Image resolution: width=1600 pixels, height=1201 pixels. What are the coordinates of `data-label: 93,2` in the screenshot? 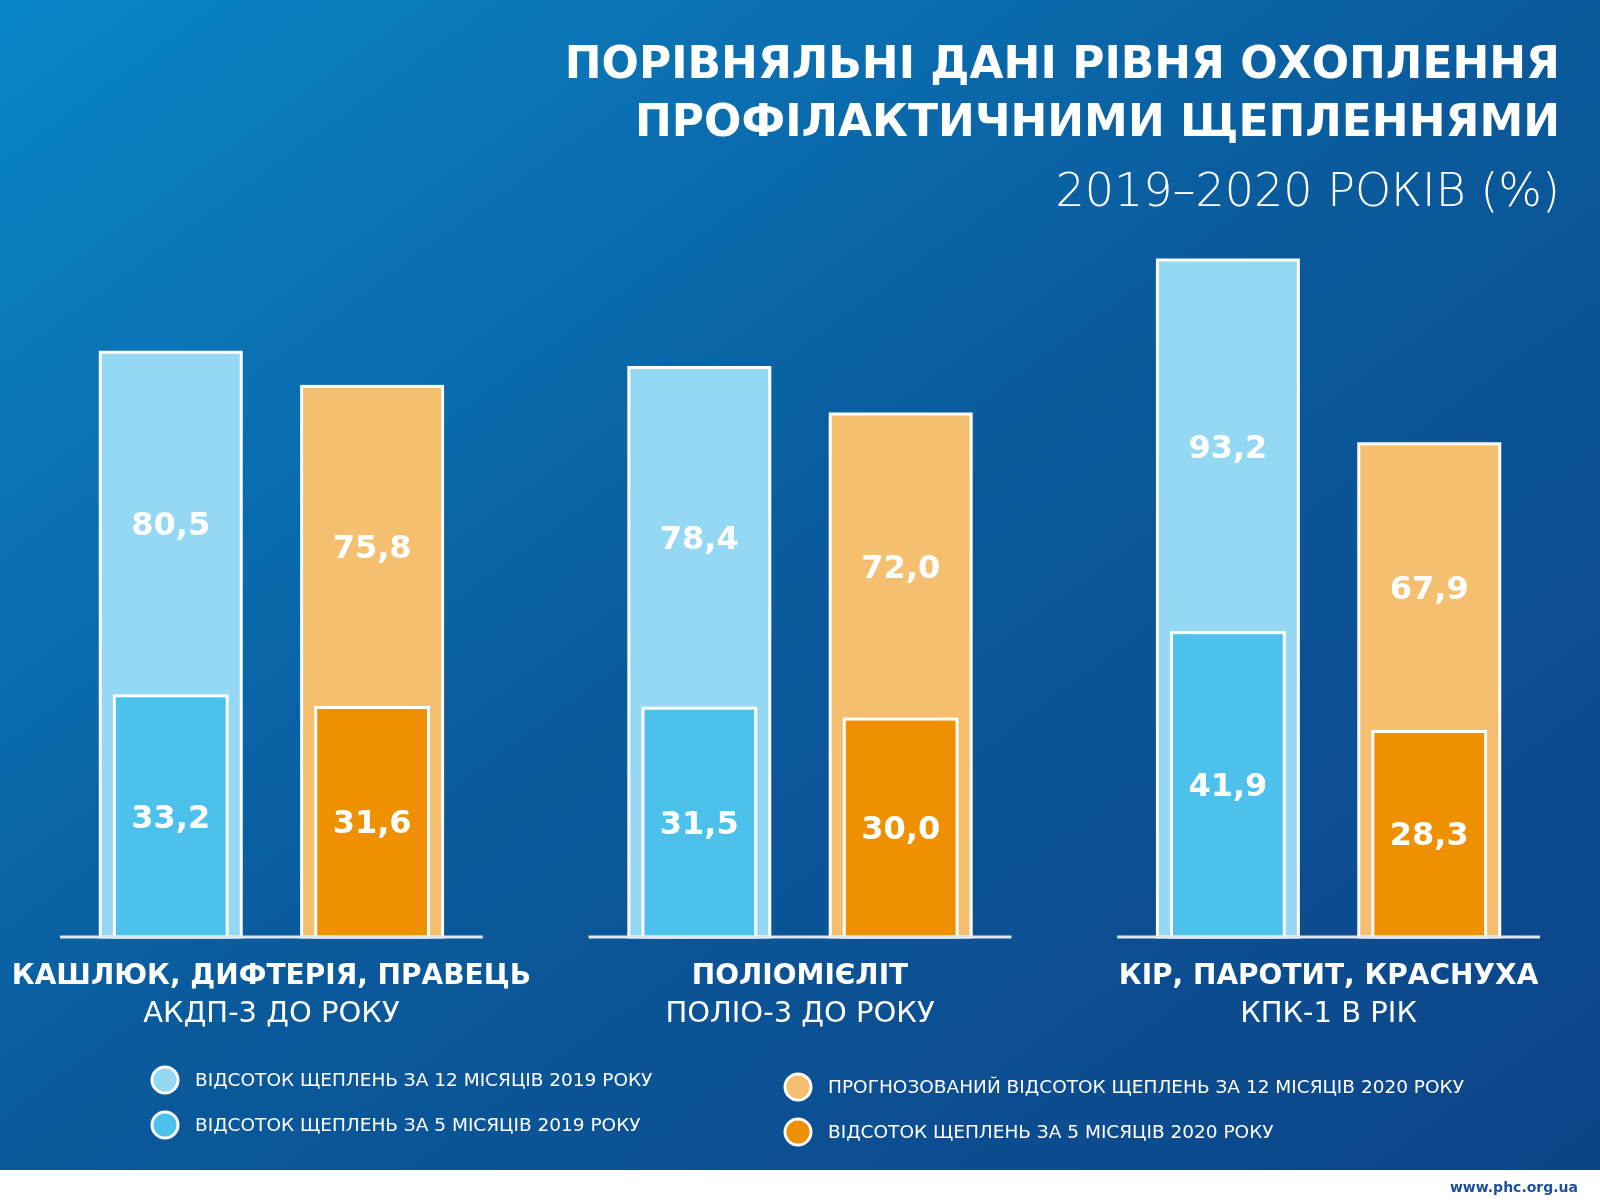 It's located at (1228, 446).